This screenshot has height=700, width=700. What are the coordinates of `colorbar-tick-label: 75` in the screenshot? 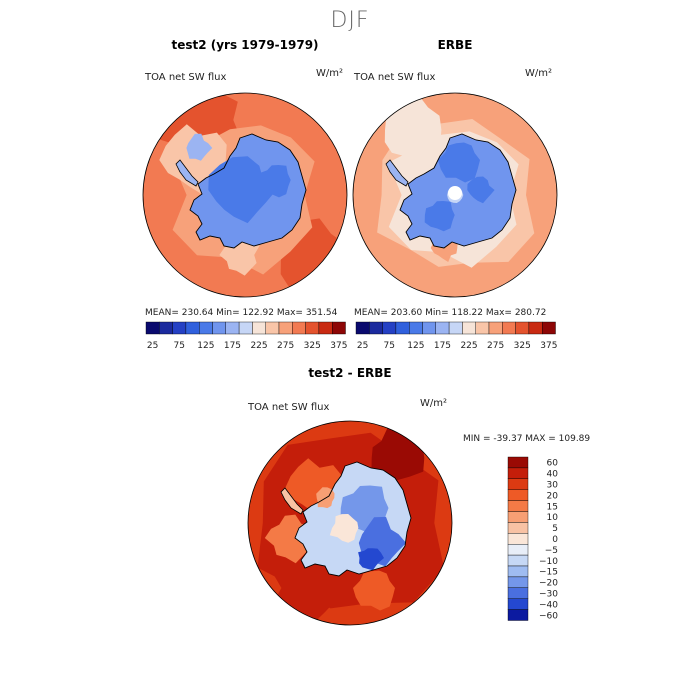 It's located at (179, 346).